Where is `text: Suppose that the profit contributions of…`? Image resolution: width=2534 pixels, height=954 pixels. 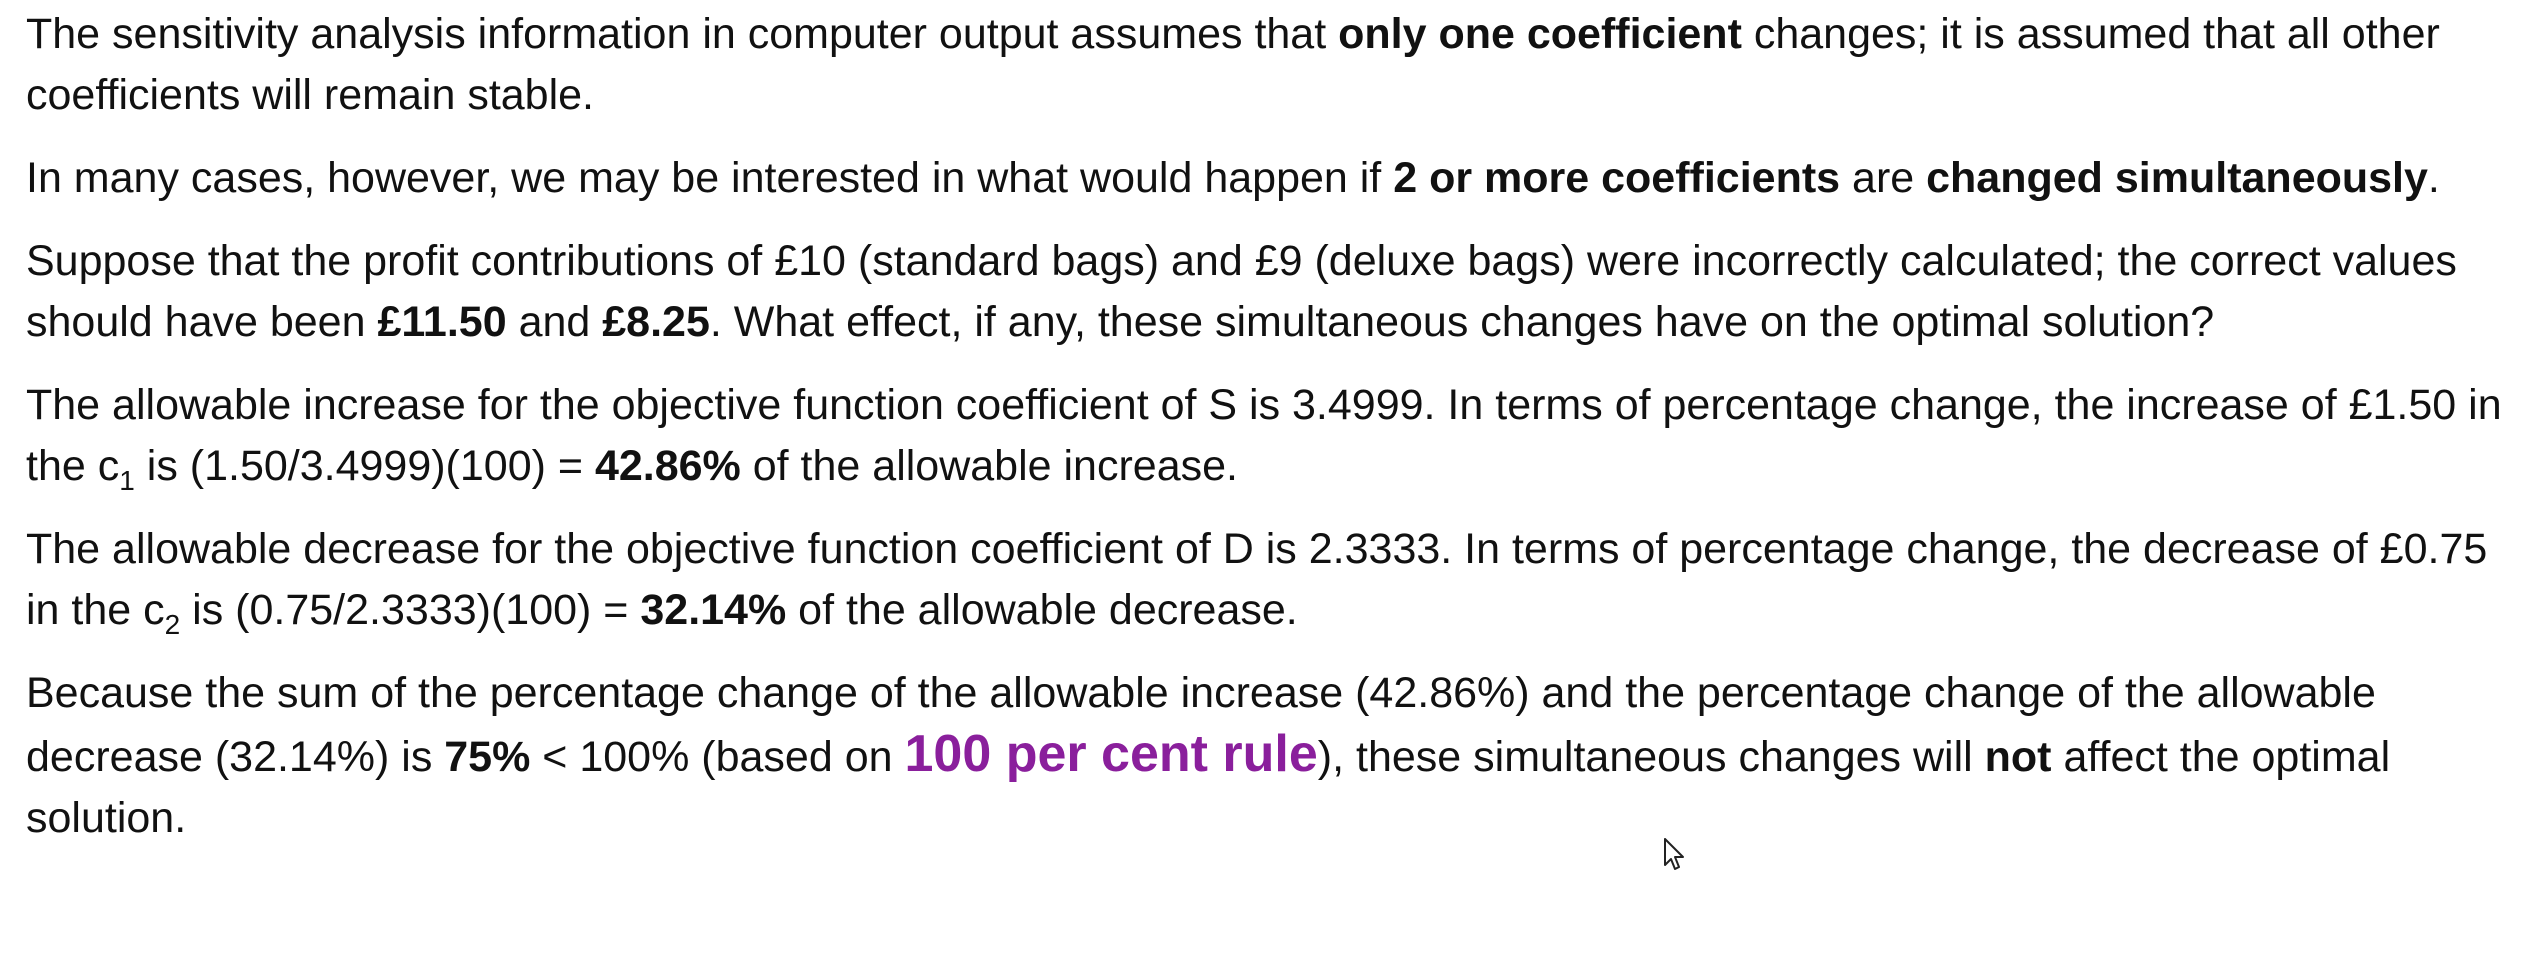
text: Suppose that the profit contributions of… is located at coordinates (1241, 291).